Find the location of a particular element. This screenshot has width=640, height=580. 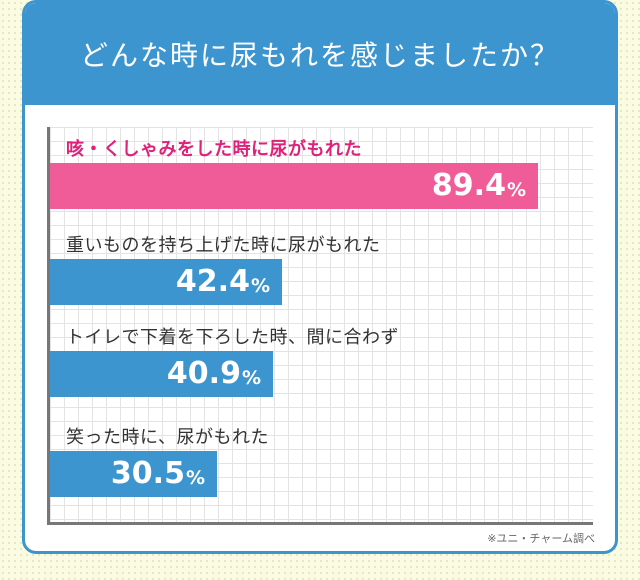

bar: 42.4% is located at coordinates (166, 282).